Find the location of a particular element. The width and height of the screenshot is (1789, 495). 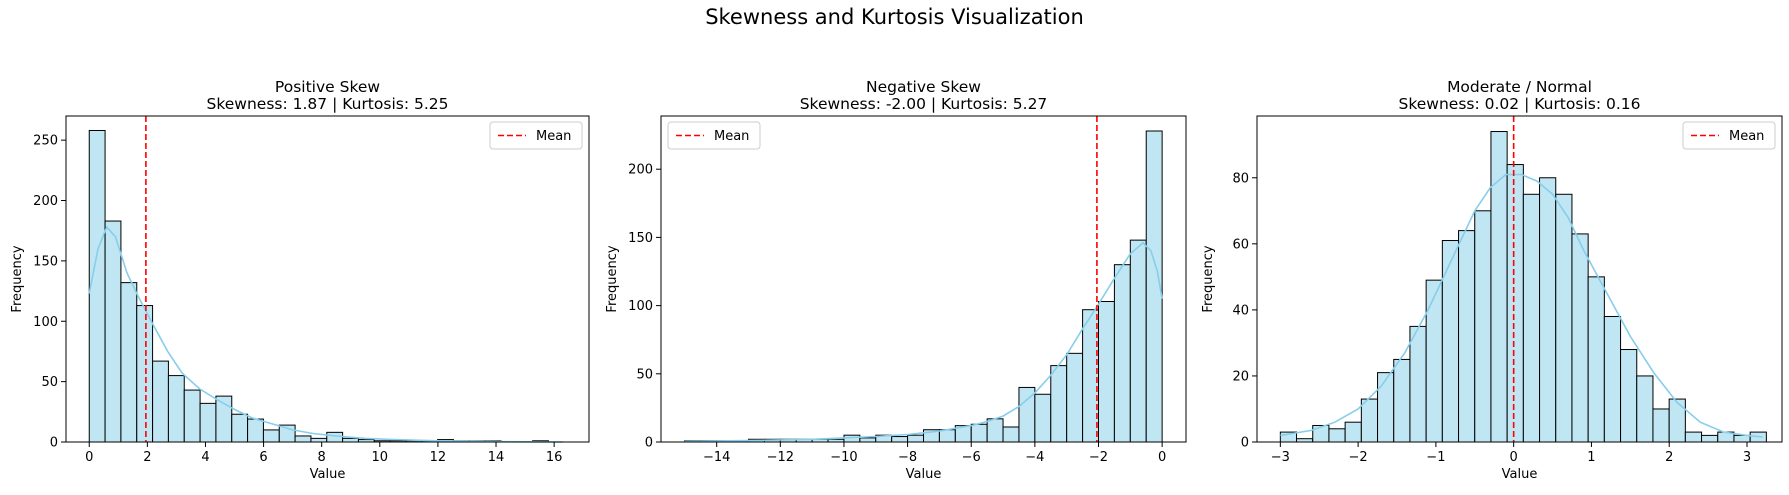

subplot-subtitle: Skewness: 1.87 | Kurtosis: 5.25 is located at coordinates (328, 104).